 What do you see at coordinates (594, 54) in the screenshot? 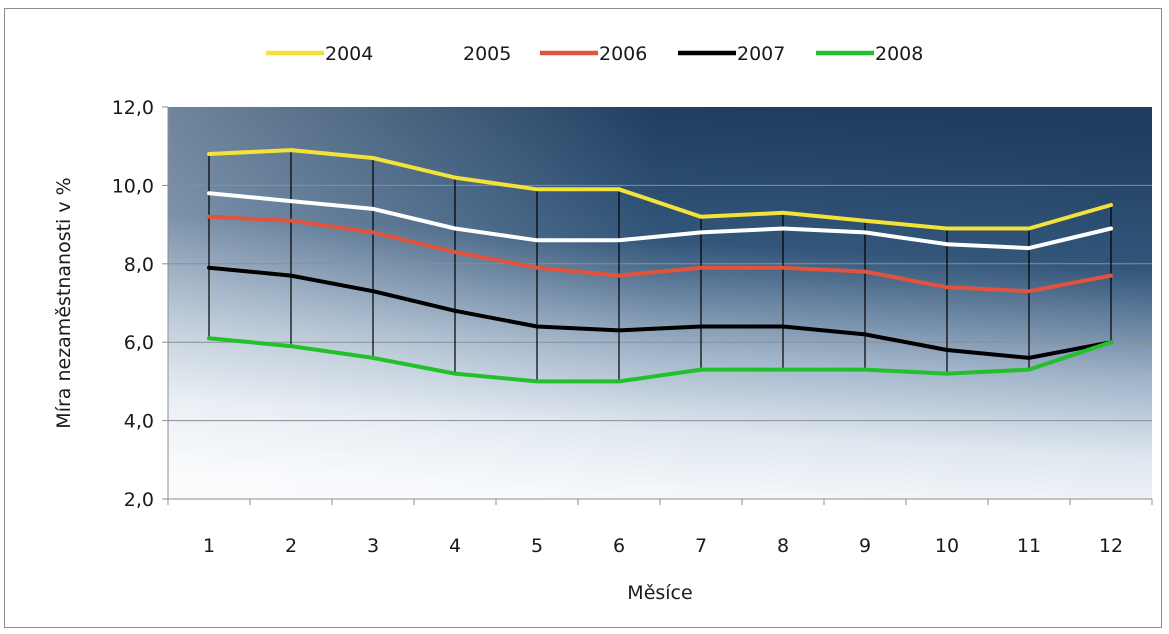
I see `legend: 2004 2005 2006 2007 2008` at bounding box center [594, 54].